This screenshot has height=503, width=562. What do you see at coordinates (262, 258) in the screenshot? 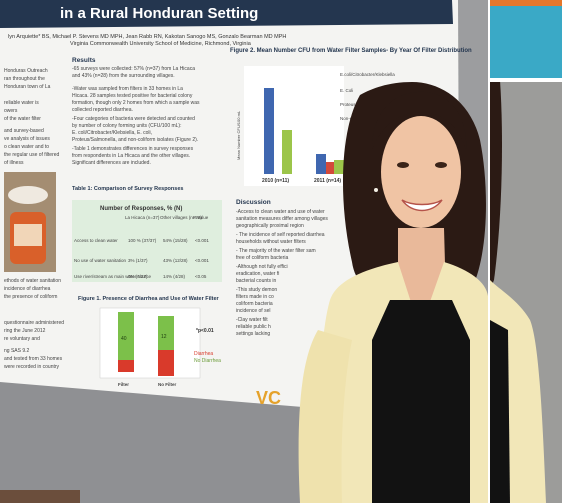
I see `discussion-line: free of coliform bacteria` at bounding box center [262, 258].